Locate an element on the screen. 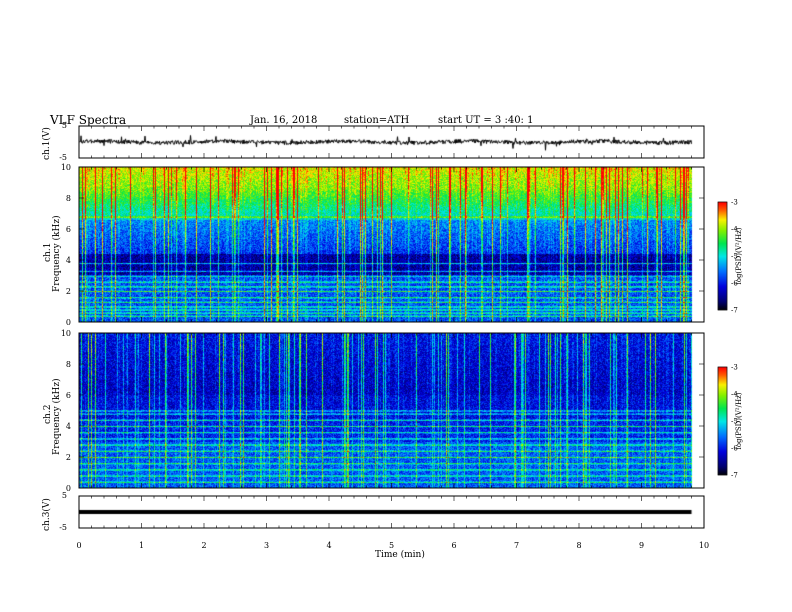 This screenshot has height=612, width=792. time-tick-label: 1 is located at coordinates (141, 545).